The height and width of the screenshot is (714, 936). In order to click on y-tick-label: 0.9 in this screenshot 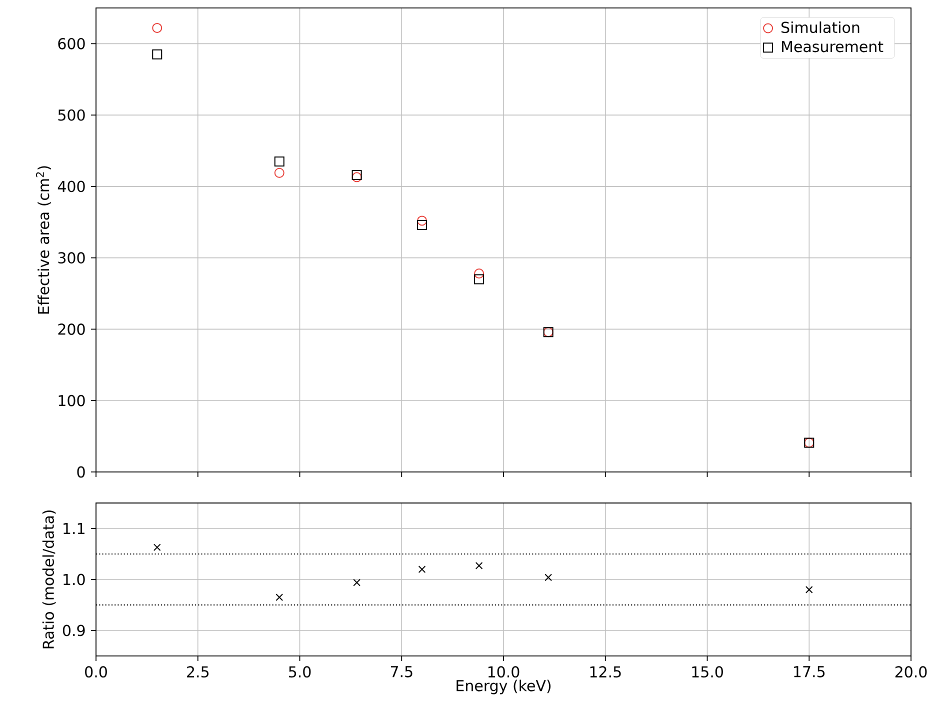, I will do `click(73, 630)`.